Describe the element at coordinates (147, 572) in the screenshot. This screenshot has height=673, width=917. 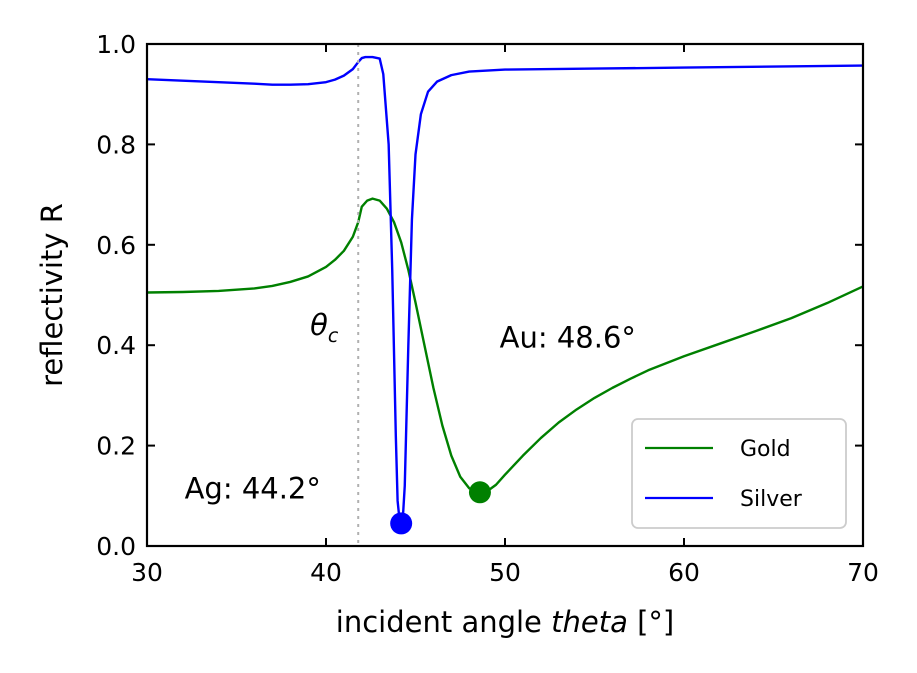
I see `x-tick-label: 30` at that location.